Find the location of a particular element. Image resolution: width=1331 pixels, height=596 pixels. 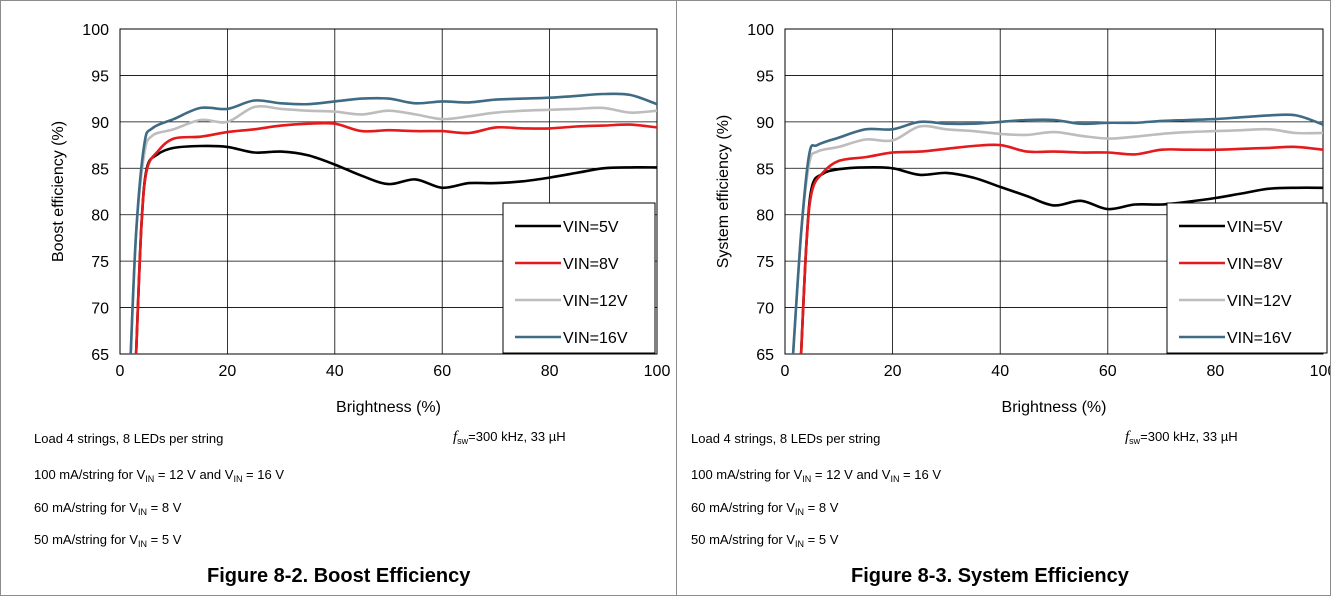

series-line-vin-8v is located at coordinates (1061, 248).